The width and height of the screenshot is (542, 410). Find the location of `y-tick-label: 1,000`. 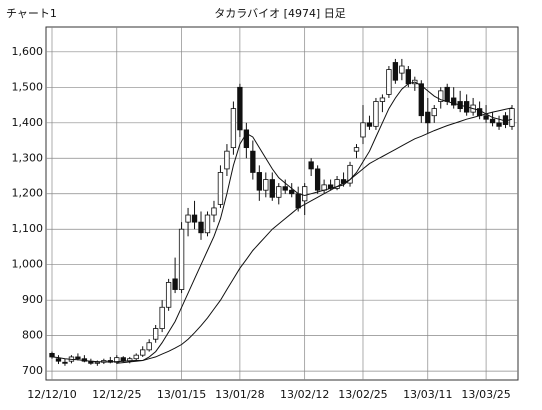

y-tick-label: 1,000 is located at coordinates (28, 264).